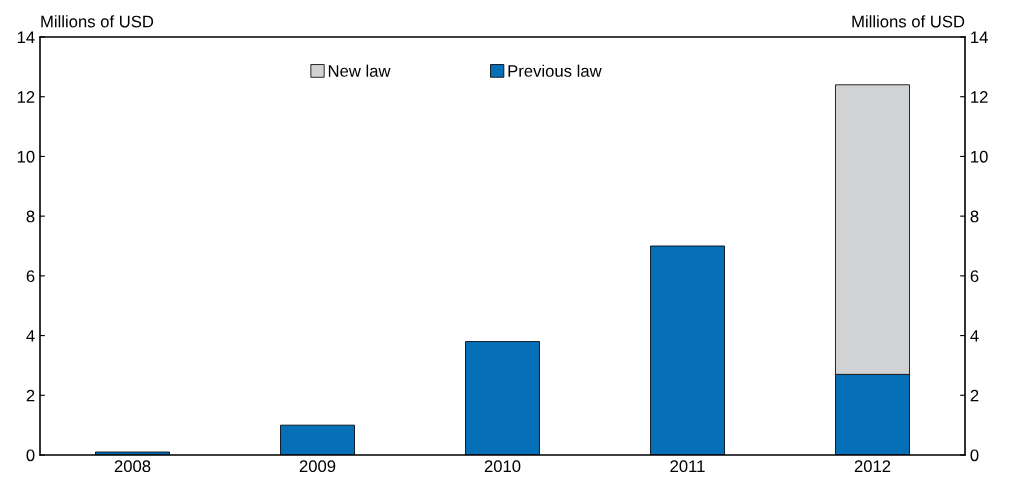 This screenshot has width=1020, height=480. What do you see at coordinates (908, 21) in the screenshot?
I see `y2-axis-title: Millions of USD` at bounding box center [908, 21].